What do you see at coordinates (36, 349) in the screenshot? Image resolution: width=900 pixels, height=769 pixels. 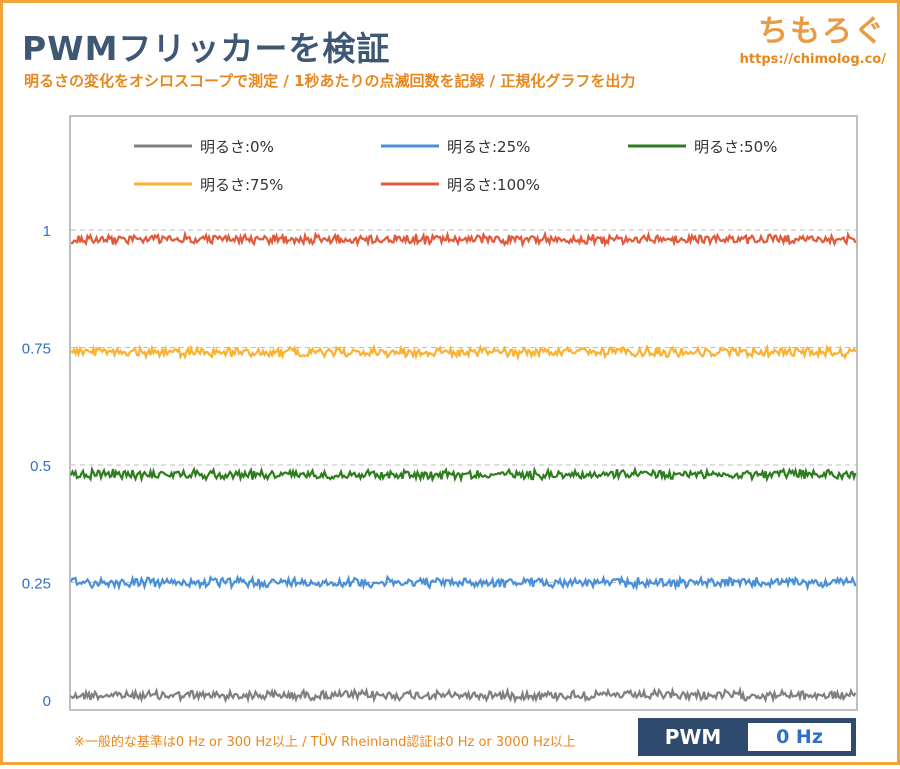 I see `y-tick-label: 0.75` at bounding box center [36, 349].